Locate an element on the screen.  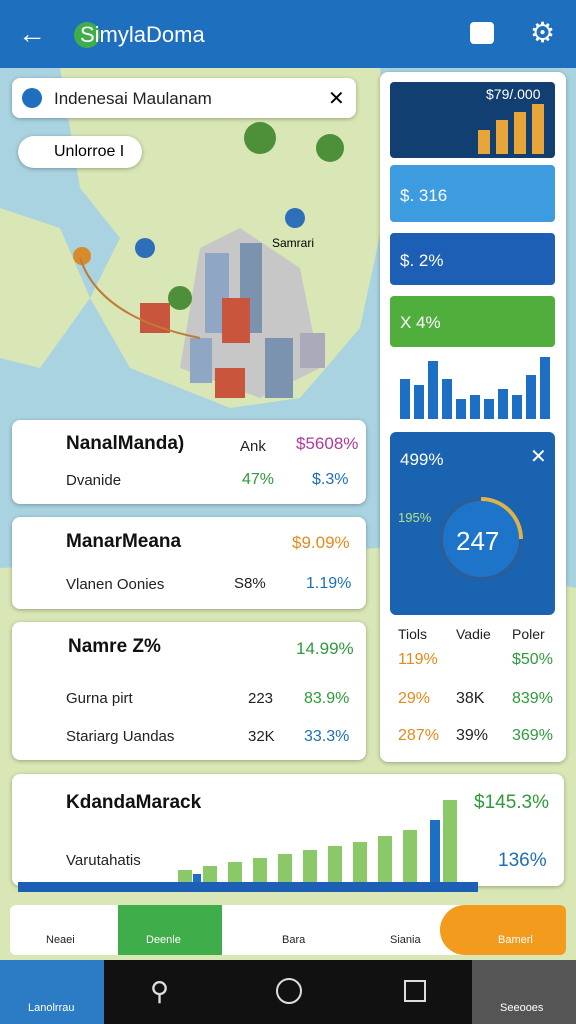
tab-label: Siania is located at coordinates (405, 940).